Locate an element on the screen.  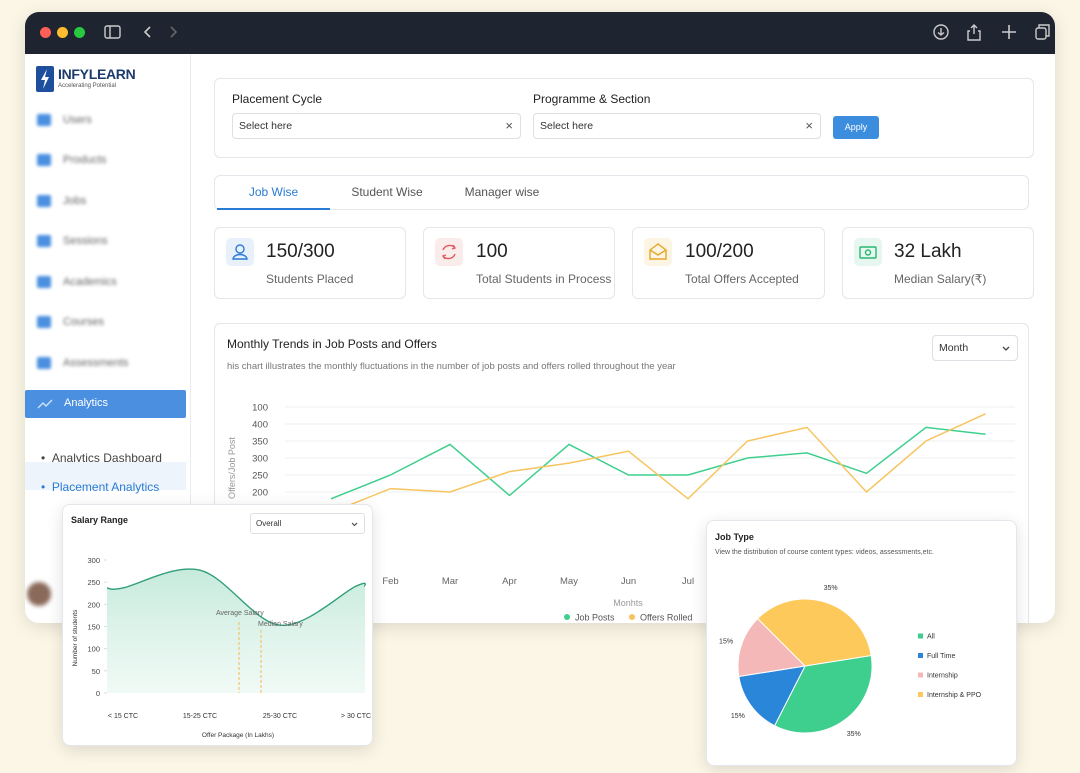
avatar is located at coordinates (39, 594).